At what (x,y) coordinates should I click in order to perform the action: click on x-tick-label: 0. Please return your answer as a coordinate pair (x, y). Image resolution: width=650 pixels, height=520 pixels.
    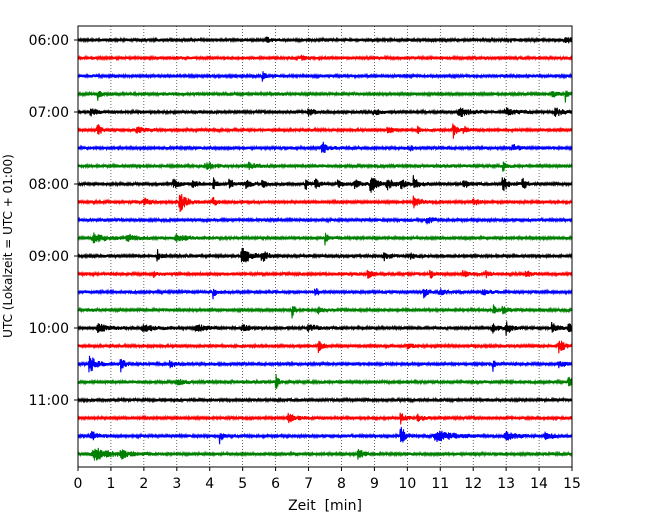
    Looking at the image, I should click on (78, 484).